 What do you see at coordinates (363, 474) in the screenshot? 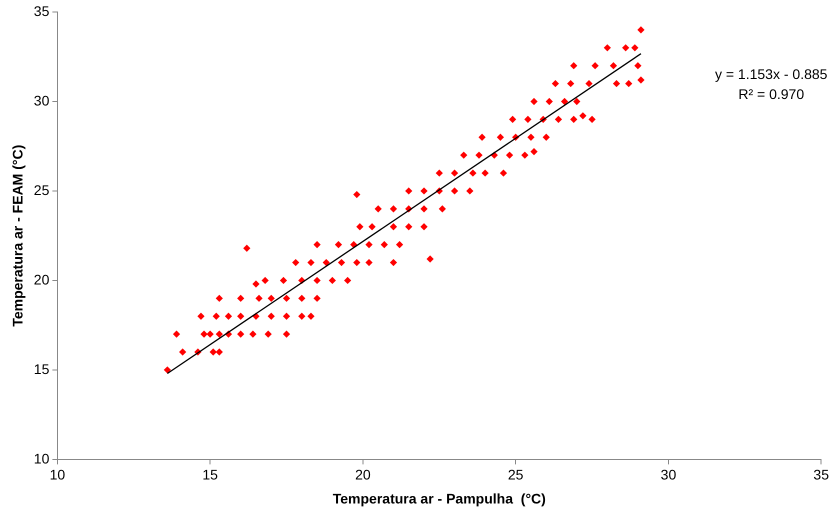
I see `x-tick-label: 20` at bounding box center [363, 474].